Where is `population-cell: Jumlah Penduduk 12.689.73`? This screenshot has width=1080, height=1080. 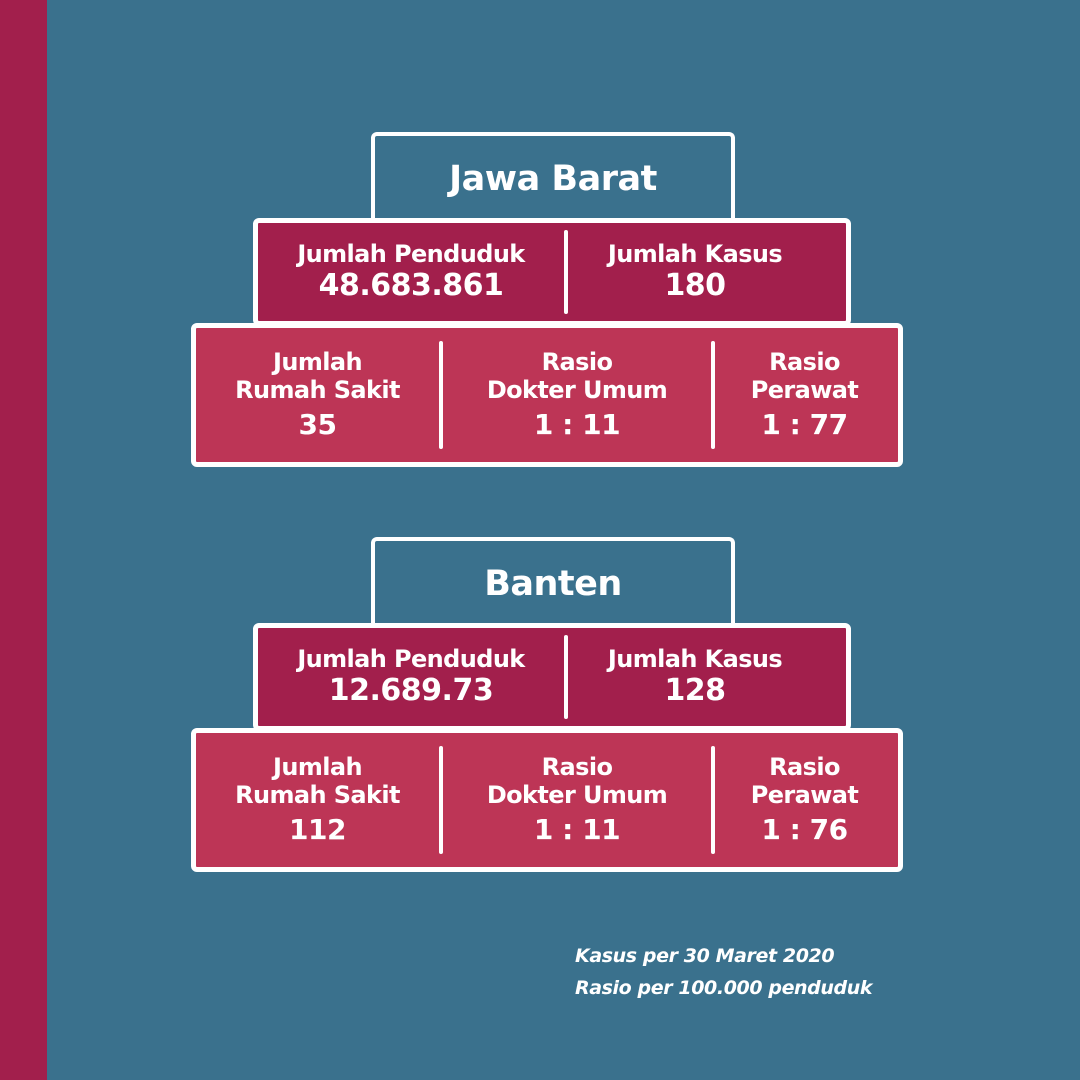 population-cell: Jumlah Penduduk 12.689.73 is located at coordinates (411, 677).